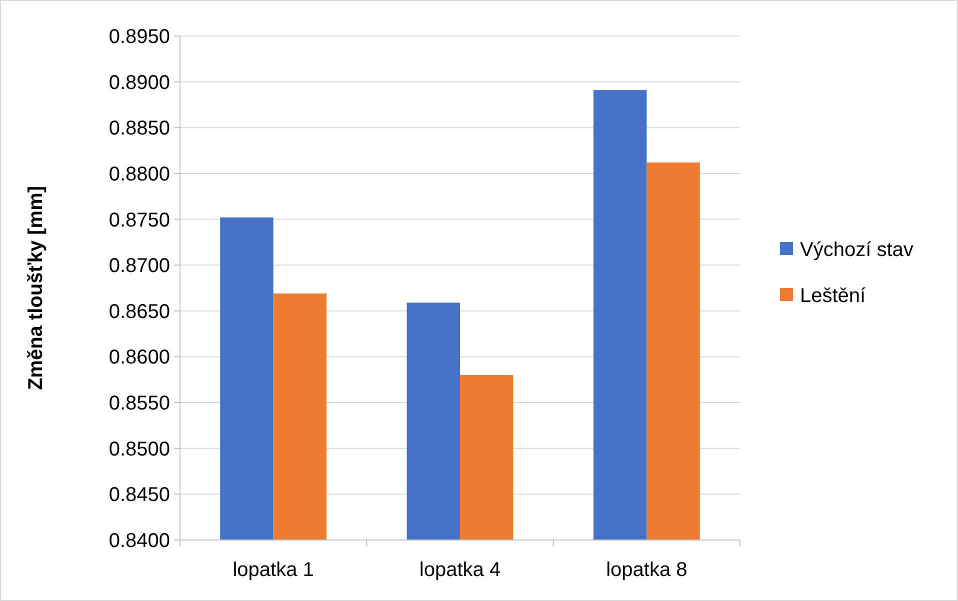 The width and height of the screenshot is (958, 601). Describe the element at coordinates (139, 311) in the screenshot. I see `y-tick-label: 0.8650` at that location.